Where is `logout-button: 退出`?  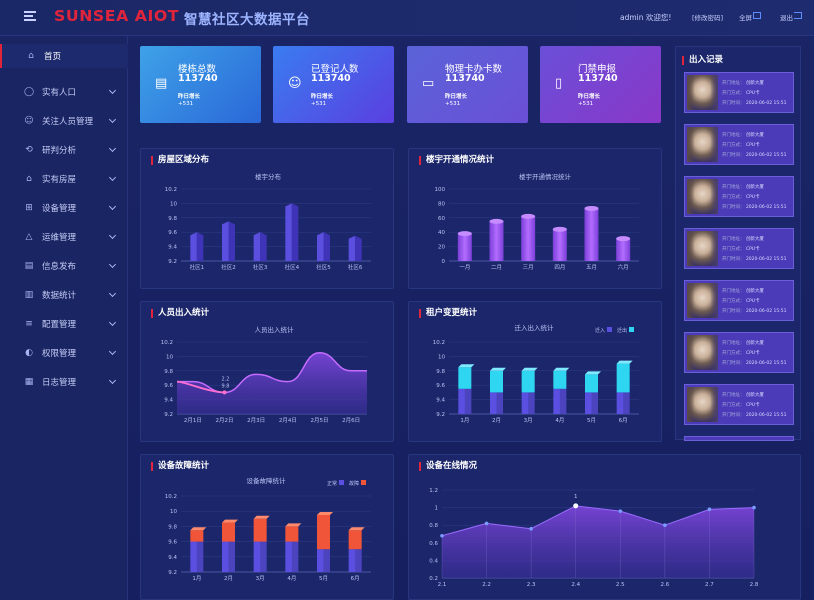 logout-button: 退出 is located at coordinates (786, 18).